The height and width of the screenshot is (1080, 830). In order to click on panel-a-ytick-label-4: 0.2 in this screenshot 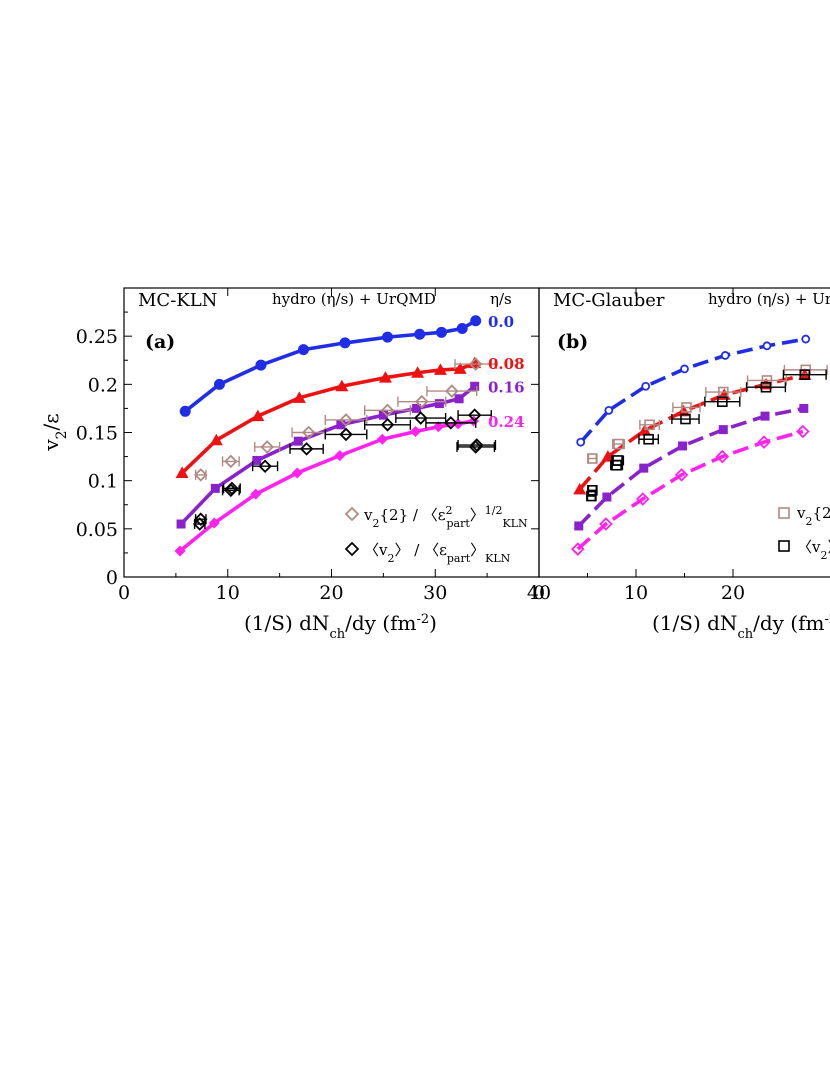, I will do `click(103, 385)`.